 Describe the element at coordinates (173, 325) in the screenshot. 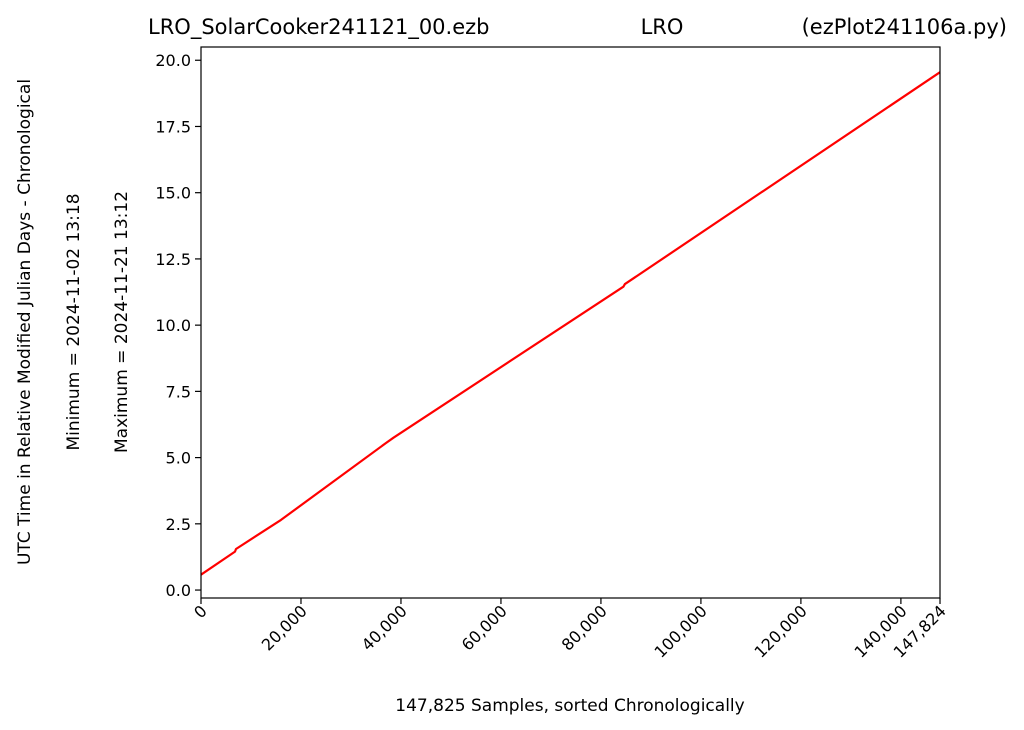

I see `y-tick-label: 10.0` at that location.